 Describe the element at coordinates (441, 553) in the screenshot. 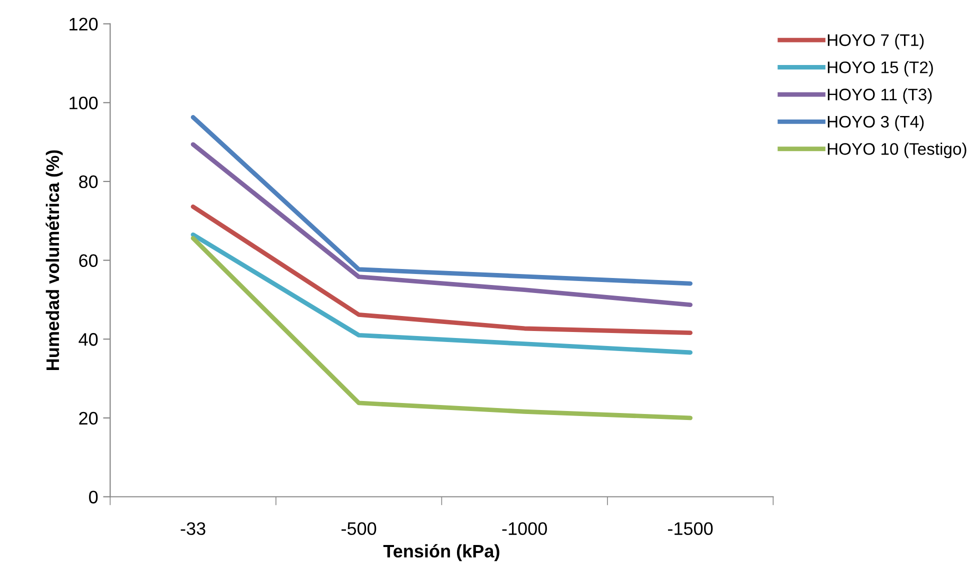

I see `x-axis-title: Tensión (kPa)` at that location.